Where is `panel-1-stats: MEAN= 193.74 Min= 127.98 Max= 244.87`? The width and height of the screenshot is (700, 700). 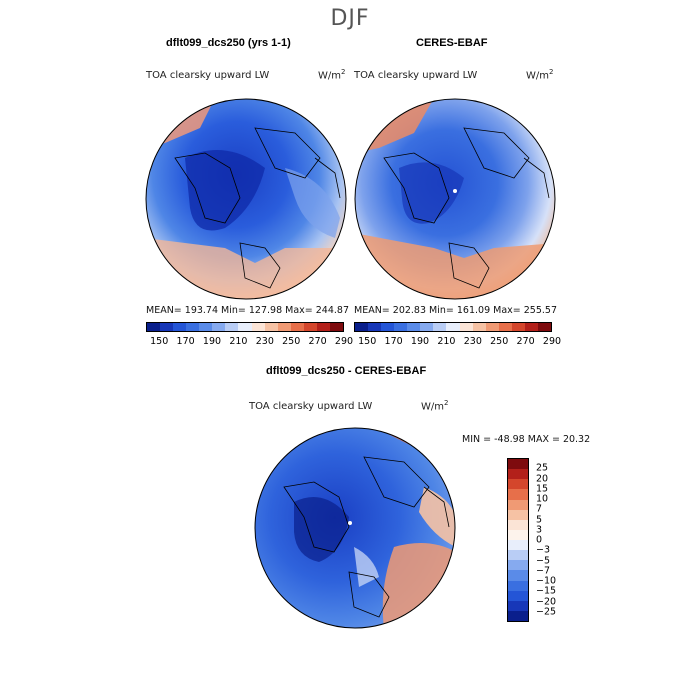
panel-1-stats: MEAN= 193.74 Min= 127.98 Max= 244.87 is located at coordinates (248, 310).